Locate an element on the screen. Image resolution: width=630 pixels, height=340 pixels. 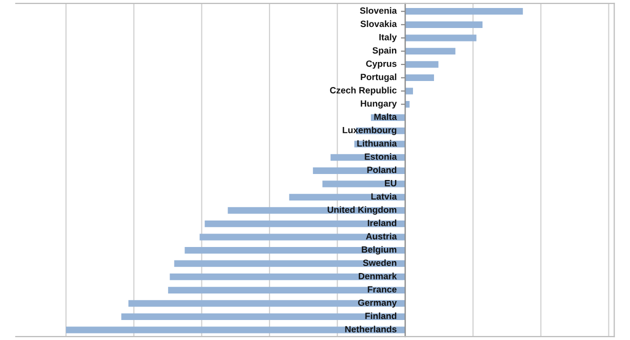
y-tick-label: Luxembourg is located at coordinates (369, 131).